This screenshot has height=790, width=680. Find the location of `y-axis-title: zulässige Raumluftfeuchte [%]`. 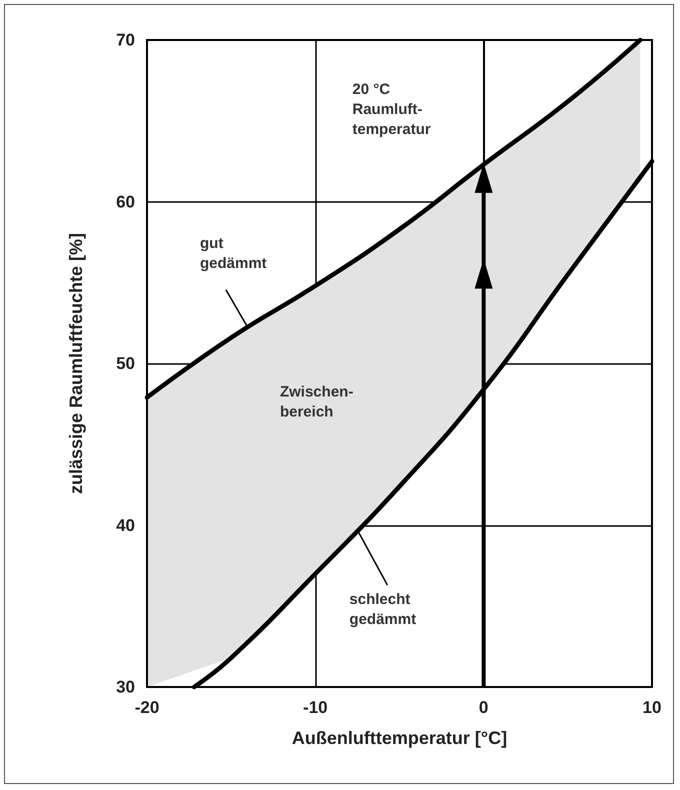

y-axis-title: zulässige Raumluftfeuchte [%] is located at coordinates (76, 363).